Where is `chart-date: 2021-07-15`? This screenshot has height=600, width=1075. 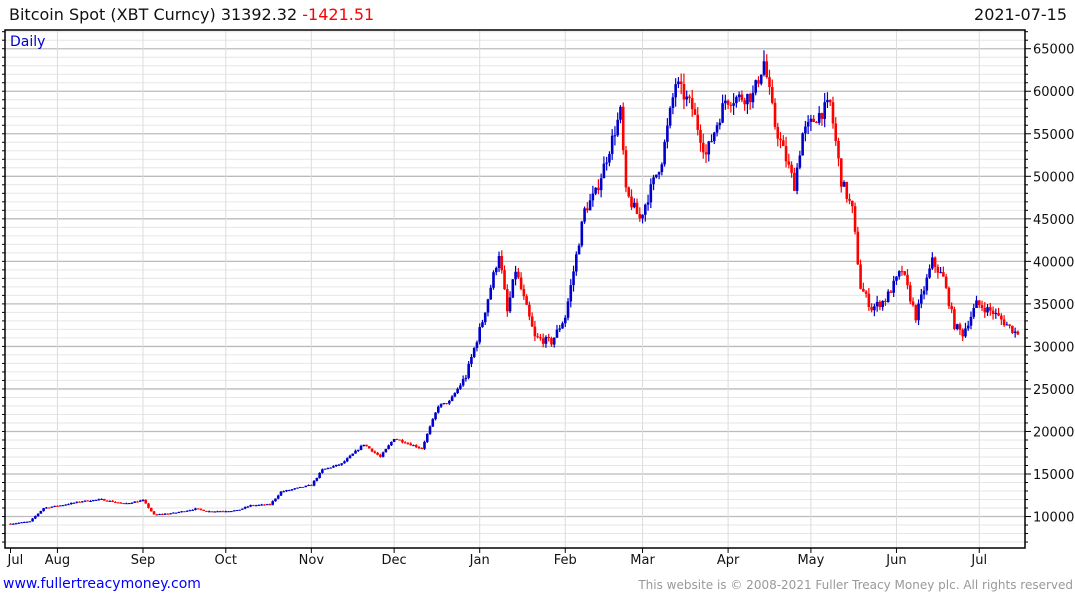
chart-date: 2021-07-15 is located at coordinates (1020, 14).